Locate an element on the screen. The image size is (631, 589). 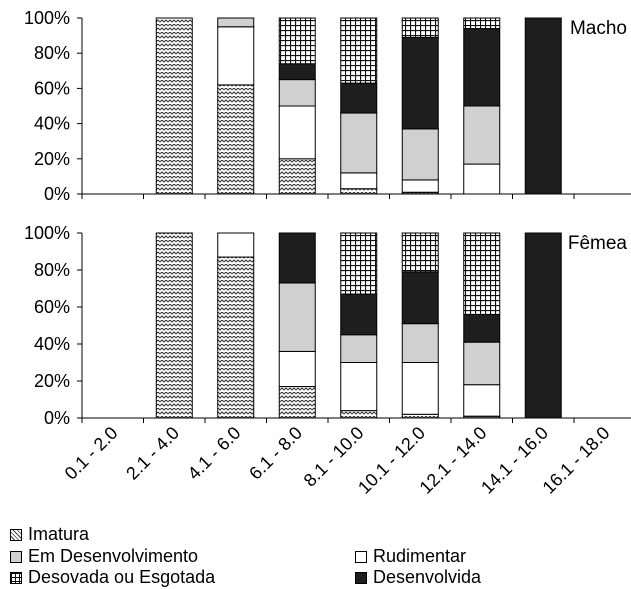
x-tick-label: 4.1 - 6.0 is located at coordinates (214, 453).